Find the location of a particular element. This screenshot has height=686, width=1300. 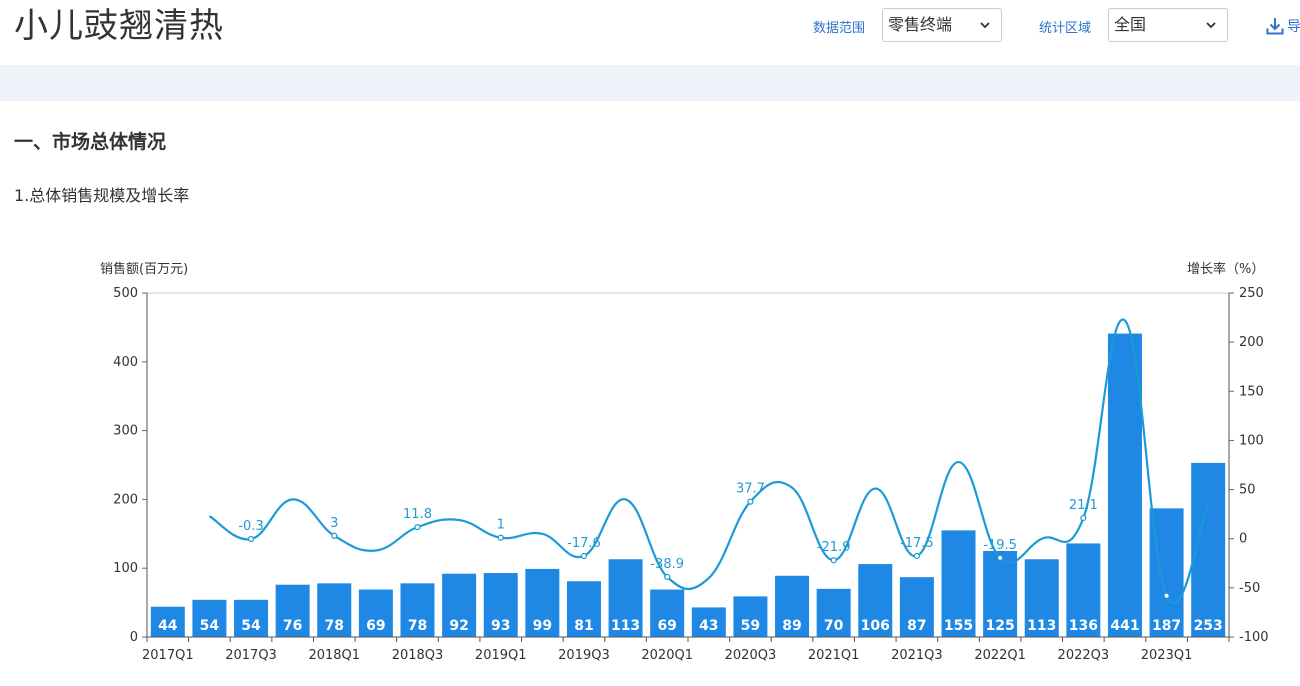

x-tick-label: 2022Q1 is located at coordinates (1000, 655).